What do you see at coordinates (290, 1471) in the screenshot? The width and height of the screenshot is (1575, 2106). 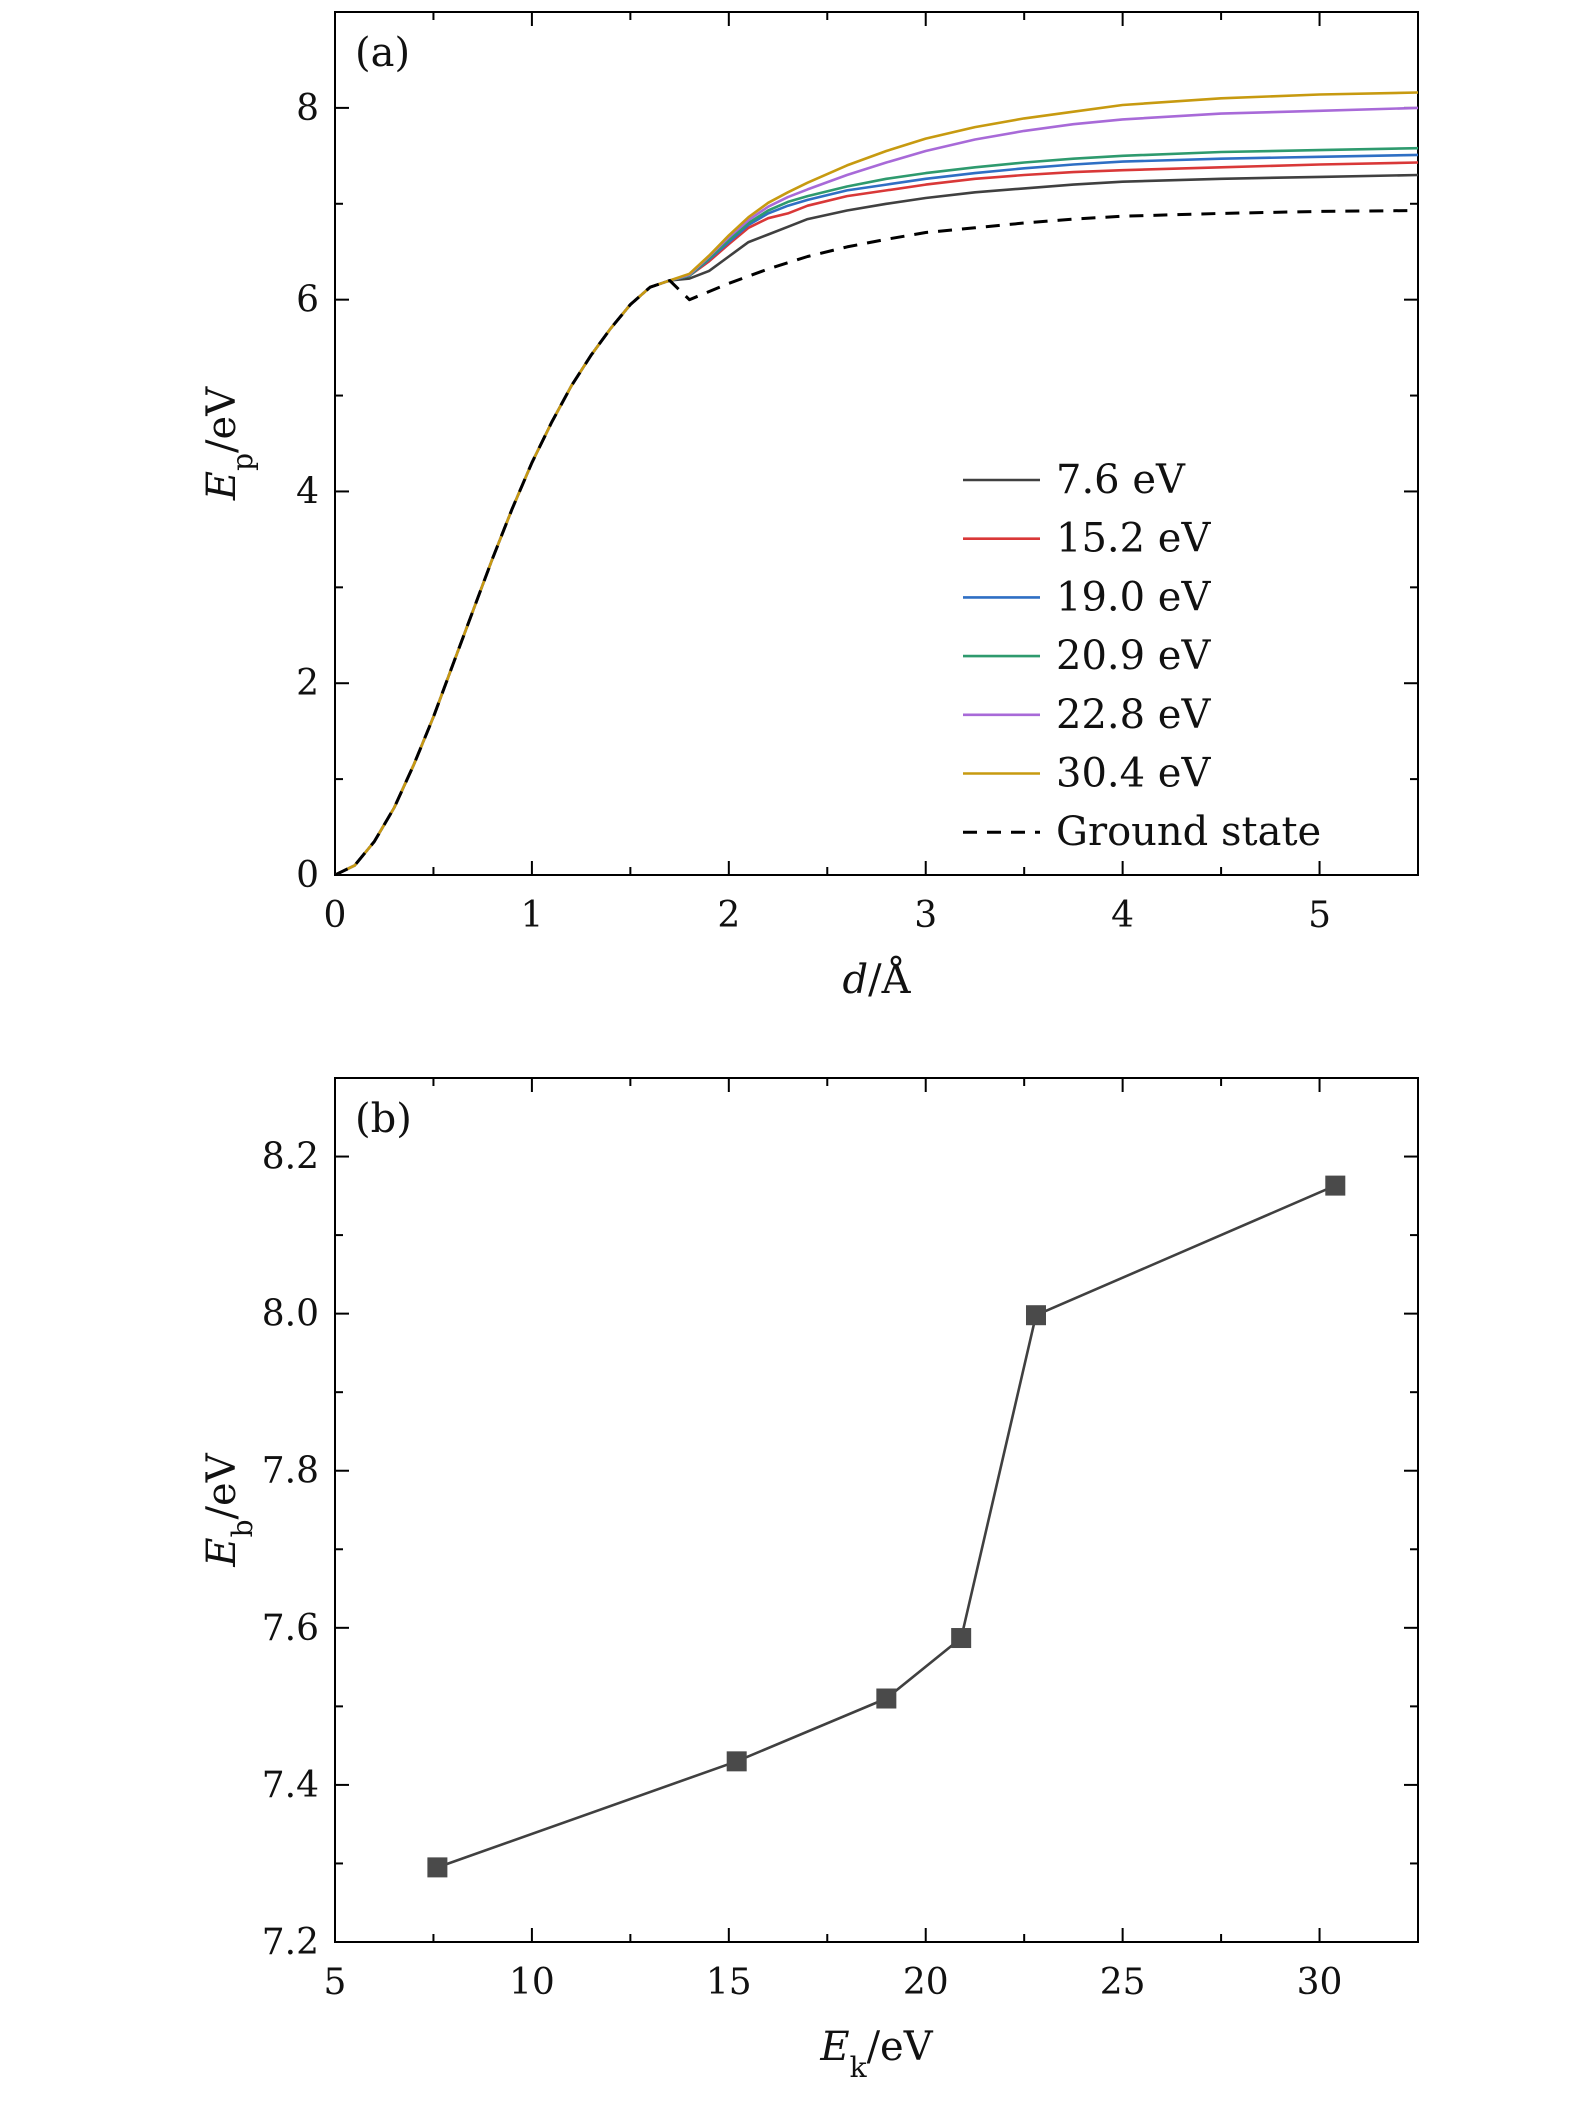 I see `y-tick-label: 7.8` at bounding box center [290, 1471].